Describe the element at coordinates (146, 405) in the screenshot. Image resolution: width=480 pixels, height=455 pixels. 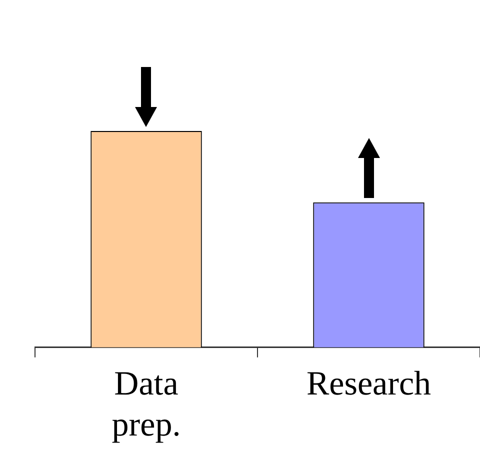
I see `x-tick-label: Data prep.` at that location.